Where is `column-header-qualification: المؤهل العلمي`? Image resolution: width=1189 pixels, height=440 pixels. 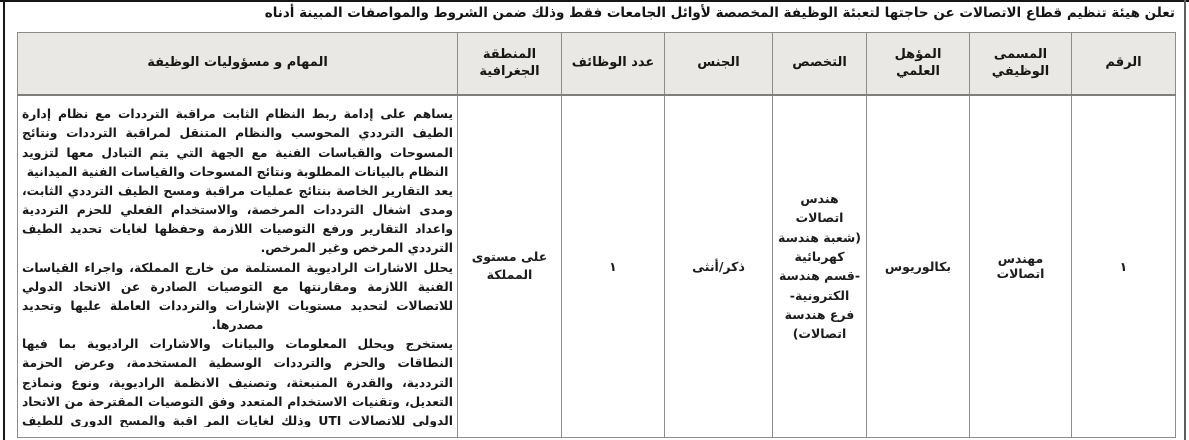
column-header-qualification: المؤهل العلمي is located at coordinates (918, 64).